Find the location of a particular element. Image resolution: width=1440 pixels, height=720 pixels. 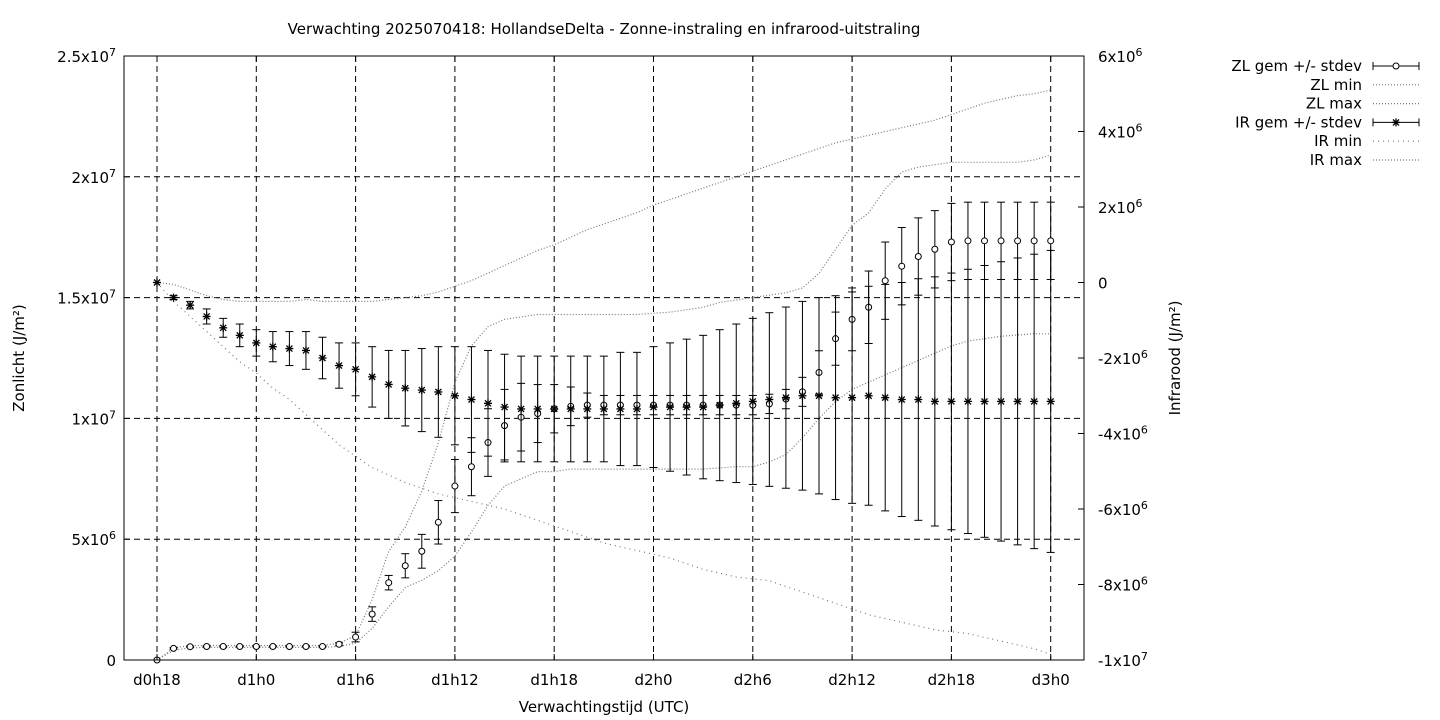

x-tick-label: d2h18 is located at coordinates (952, 680).